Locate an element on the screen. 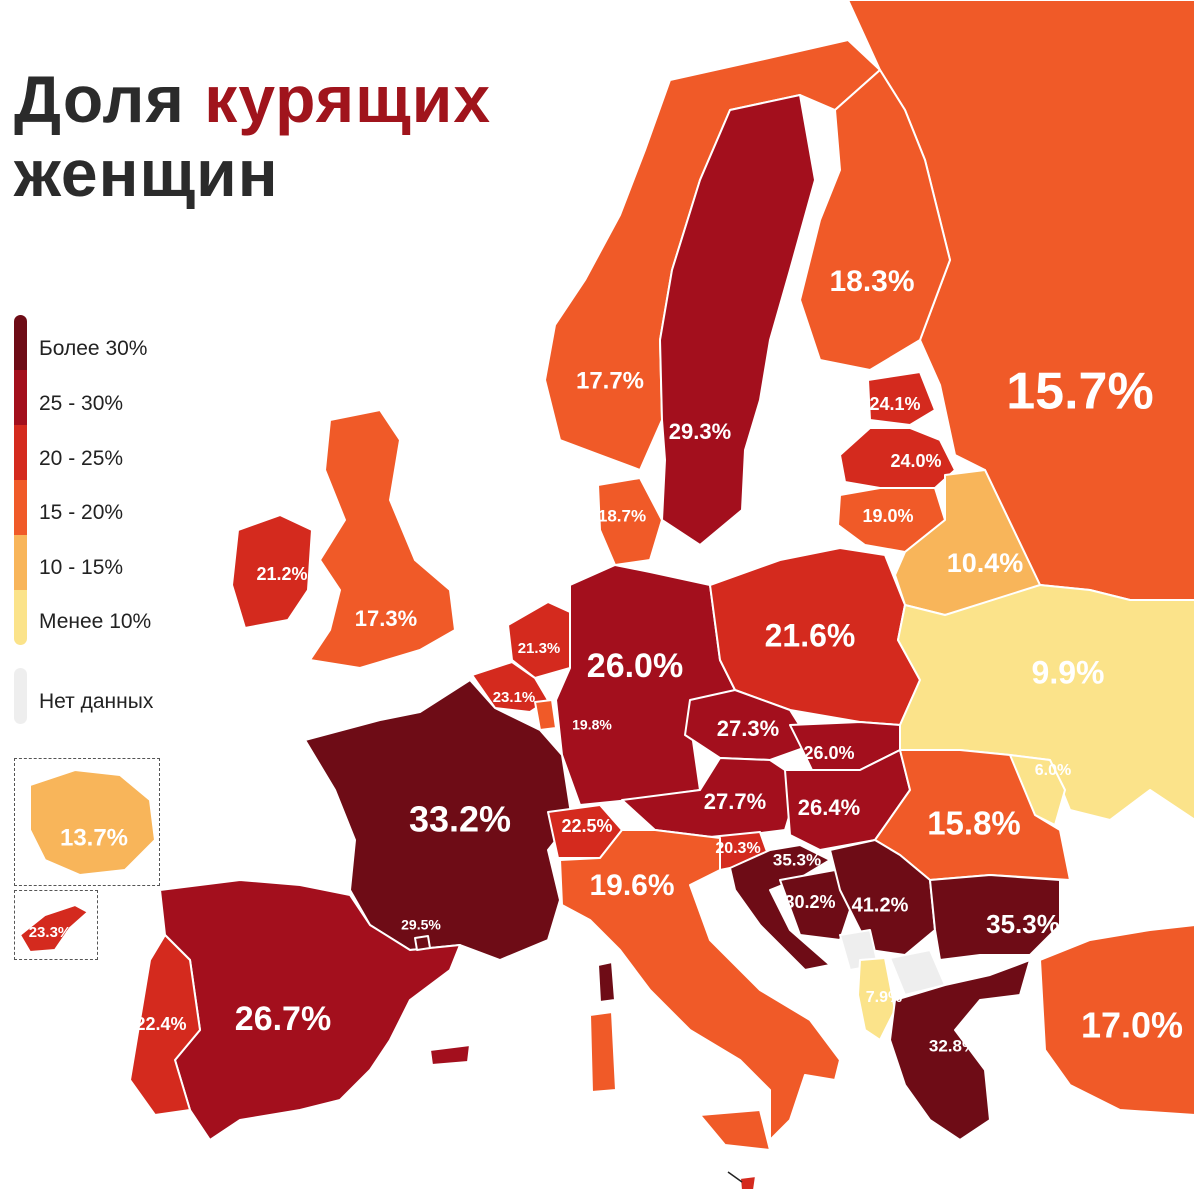 This screenshot has height=1200, width=1195. label-luxembourg: 19.8% is located at coordinates (592, 725).